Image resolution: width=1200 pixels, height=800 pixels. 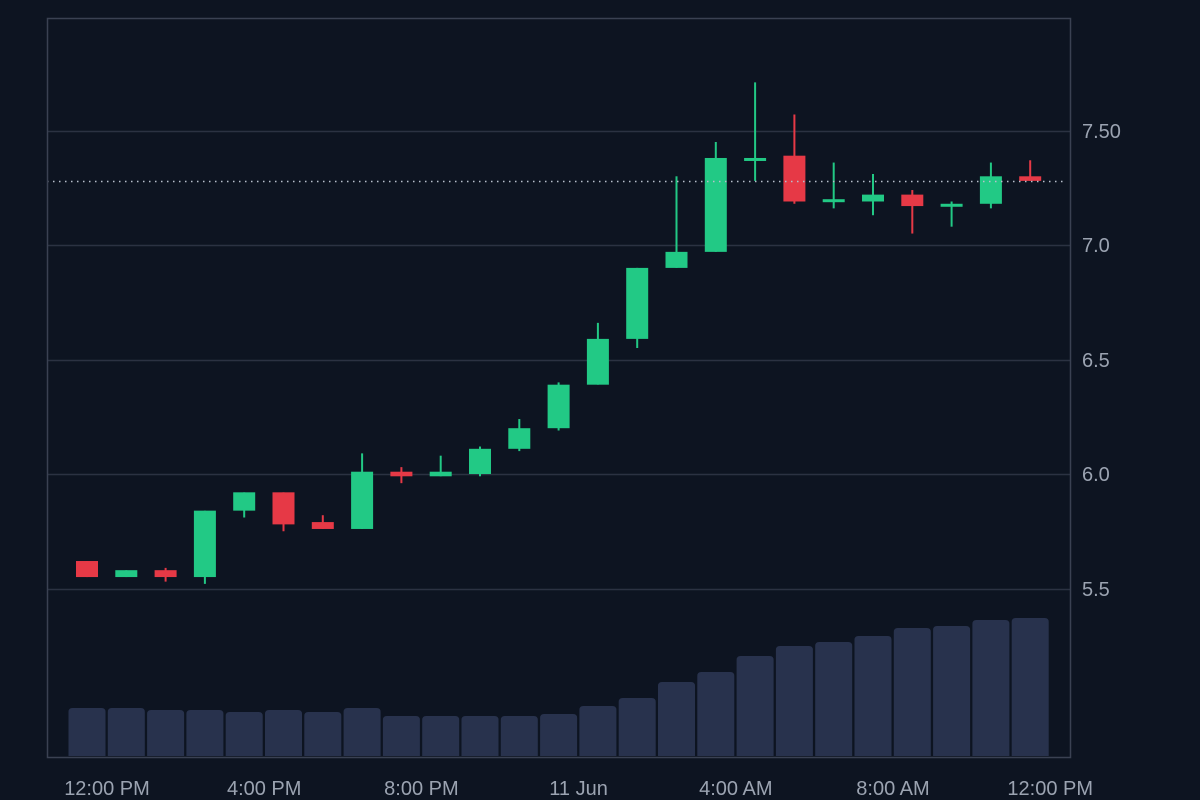 I want to click on x-tick-label: 4:00 PM, so click(x=264, y=789).